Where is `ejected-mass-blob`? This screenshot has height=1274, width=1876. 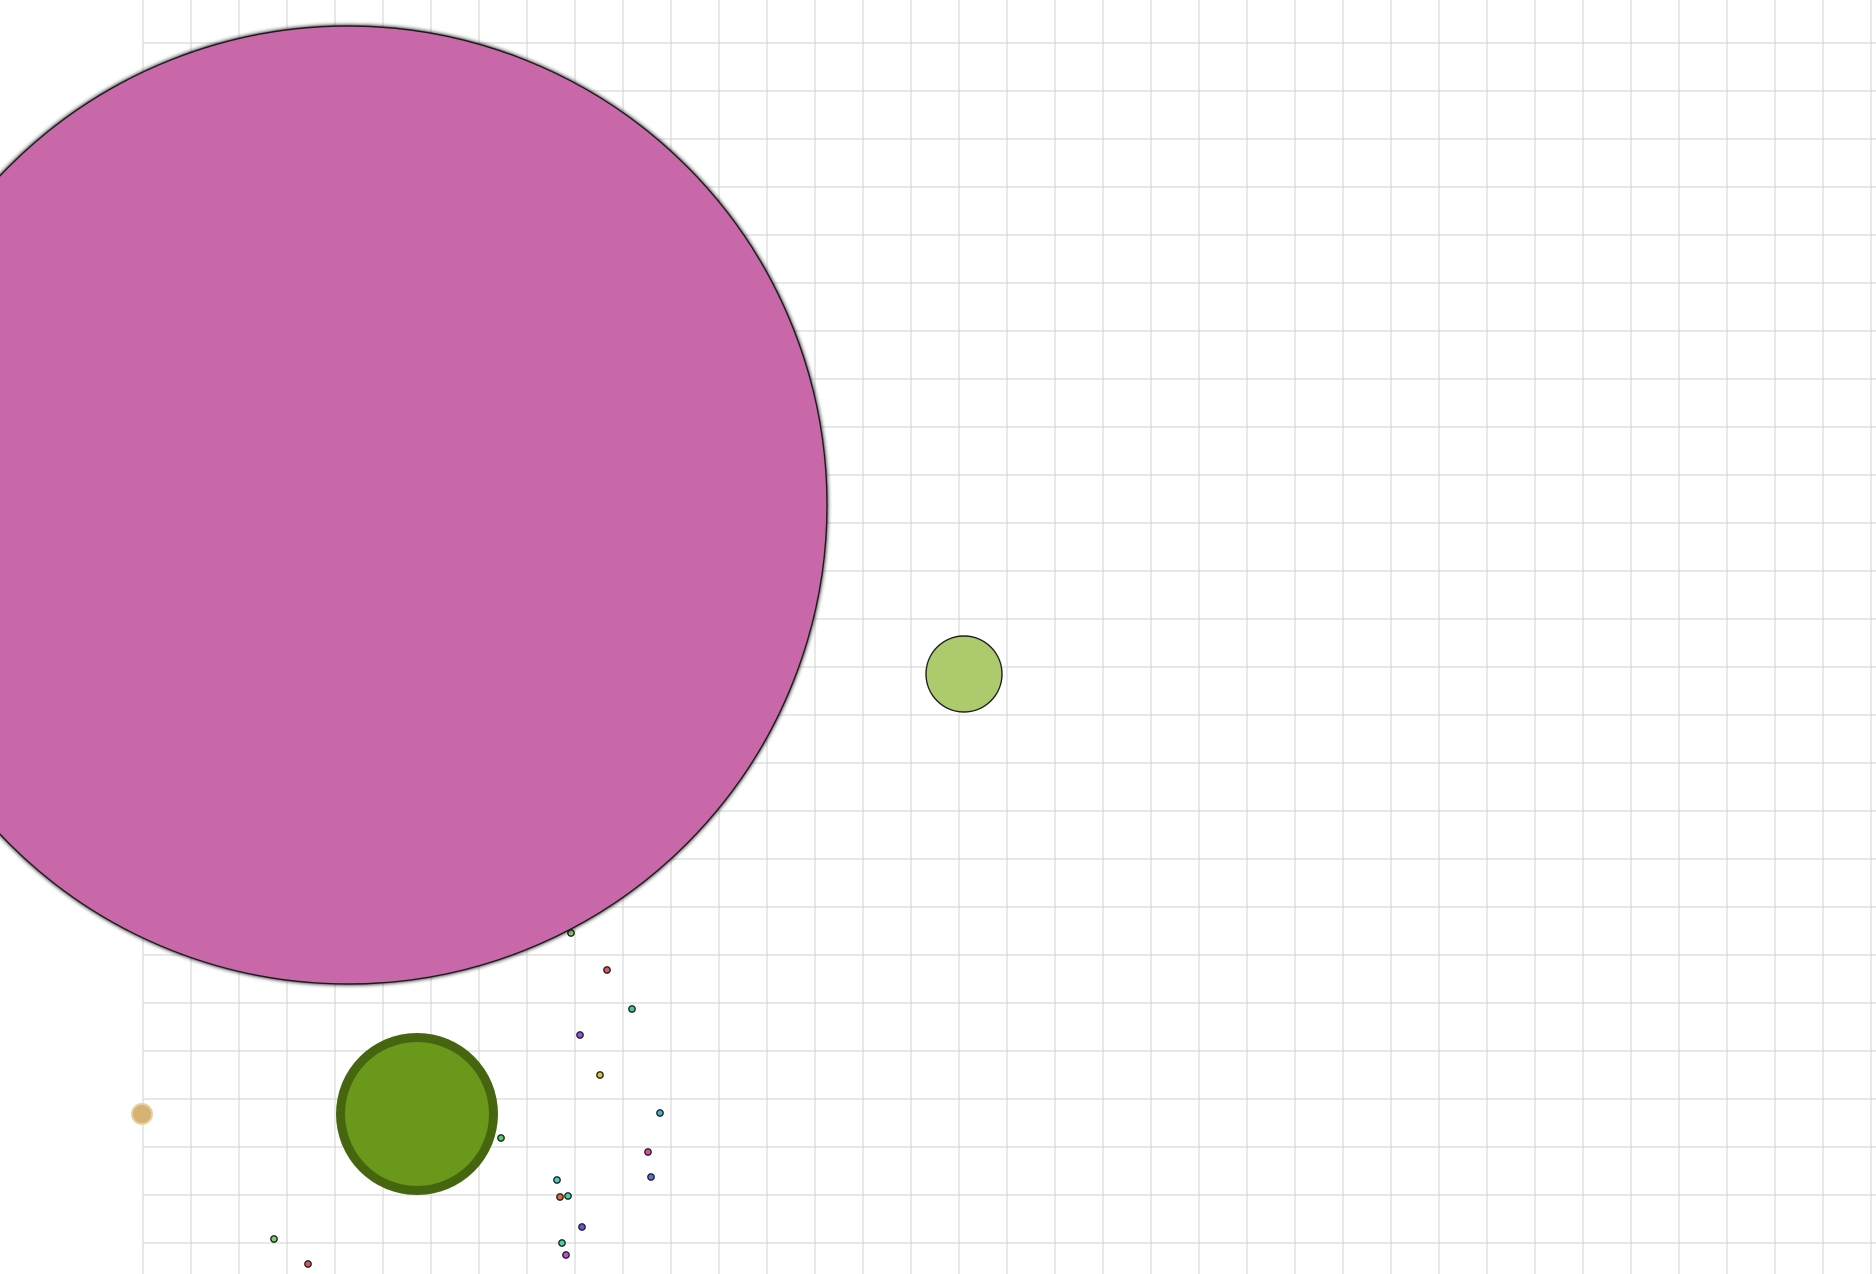 ejected-mass-blob is located at coordinates (142, 1114).